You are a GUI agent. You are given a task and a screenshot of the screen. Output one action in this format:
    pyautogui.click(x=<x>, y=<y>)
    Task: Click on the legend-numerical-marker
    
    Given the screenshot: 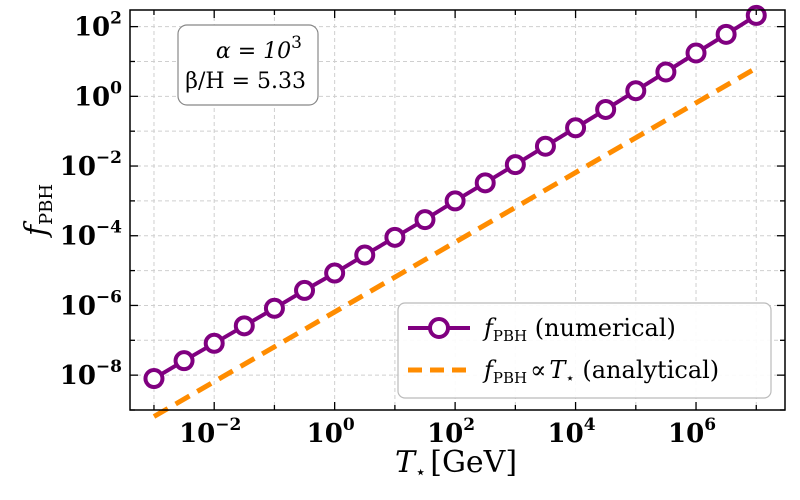 What is the action you would take?
    pyautogui.click(x=439, y=328)
    